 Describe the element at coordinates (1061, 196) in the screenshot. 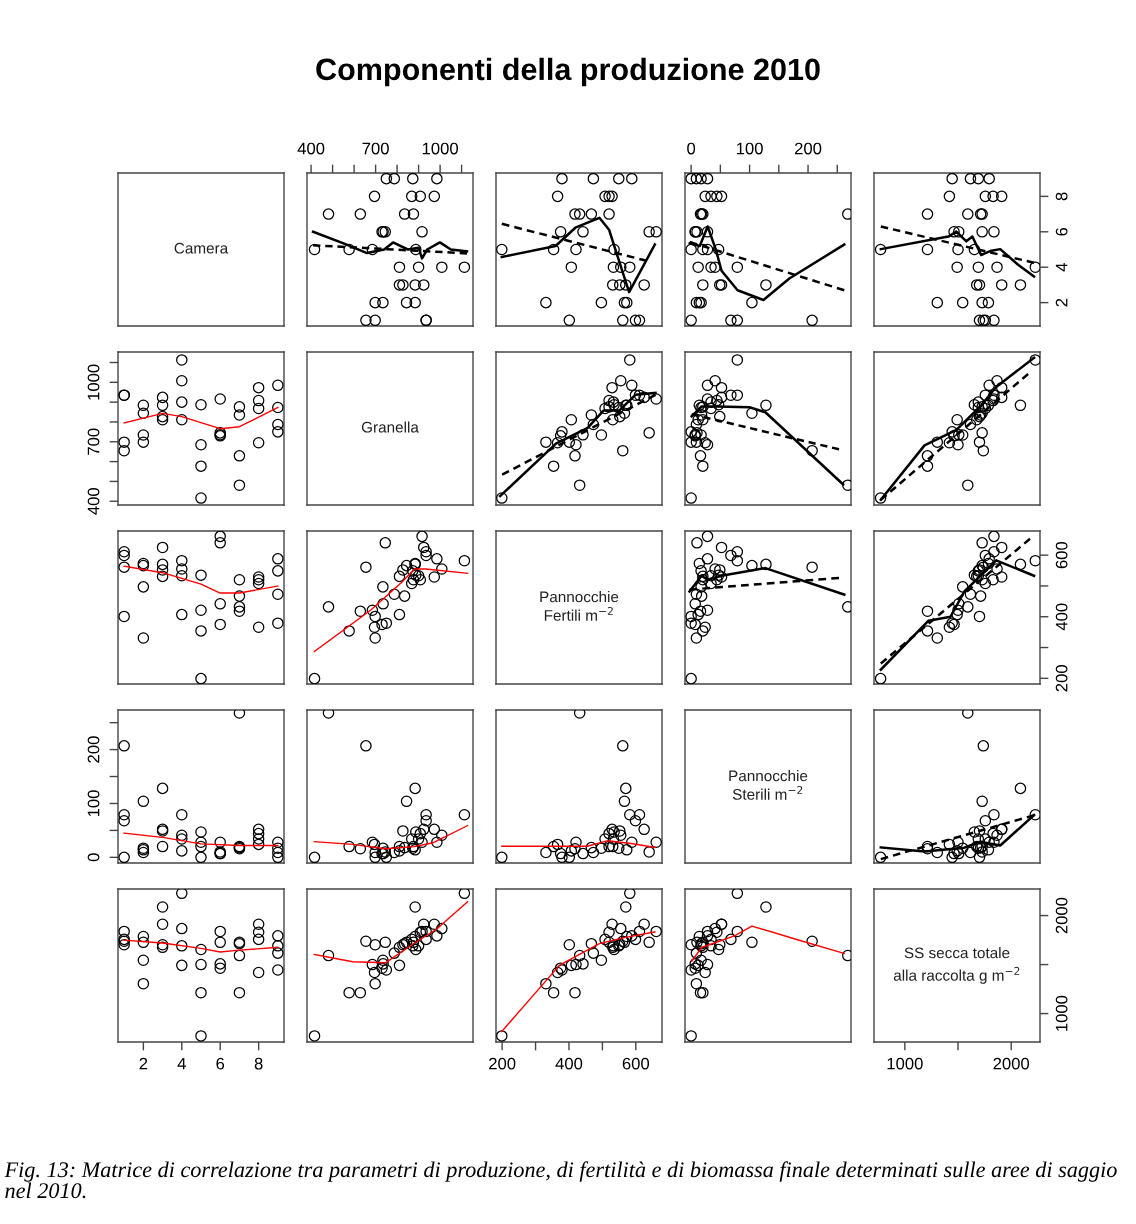

I see `y-tick-label: 8` at that location.